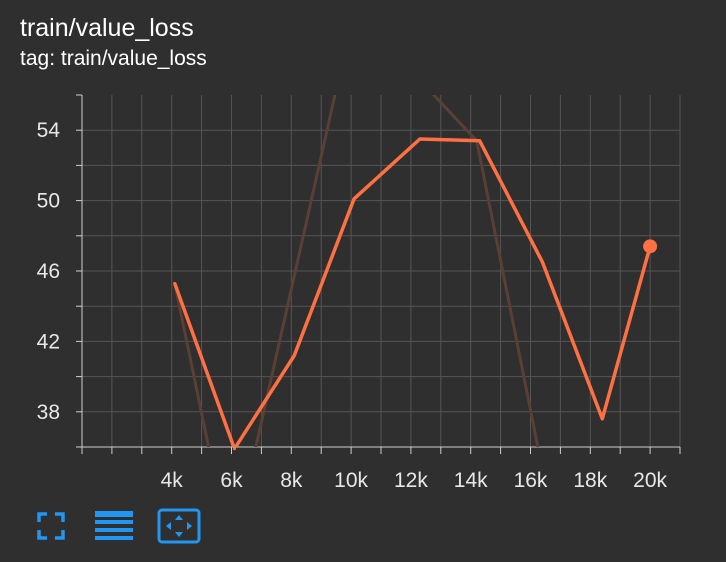 The height and width of the screenshot is (562, 726). Describe the element at coordinates (48, 412) in the screenshot. I see `y-tick-label: 38` at that location.